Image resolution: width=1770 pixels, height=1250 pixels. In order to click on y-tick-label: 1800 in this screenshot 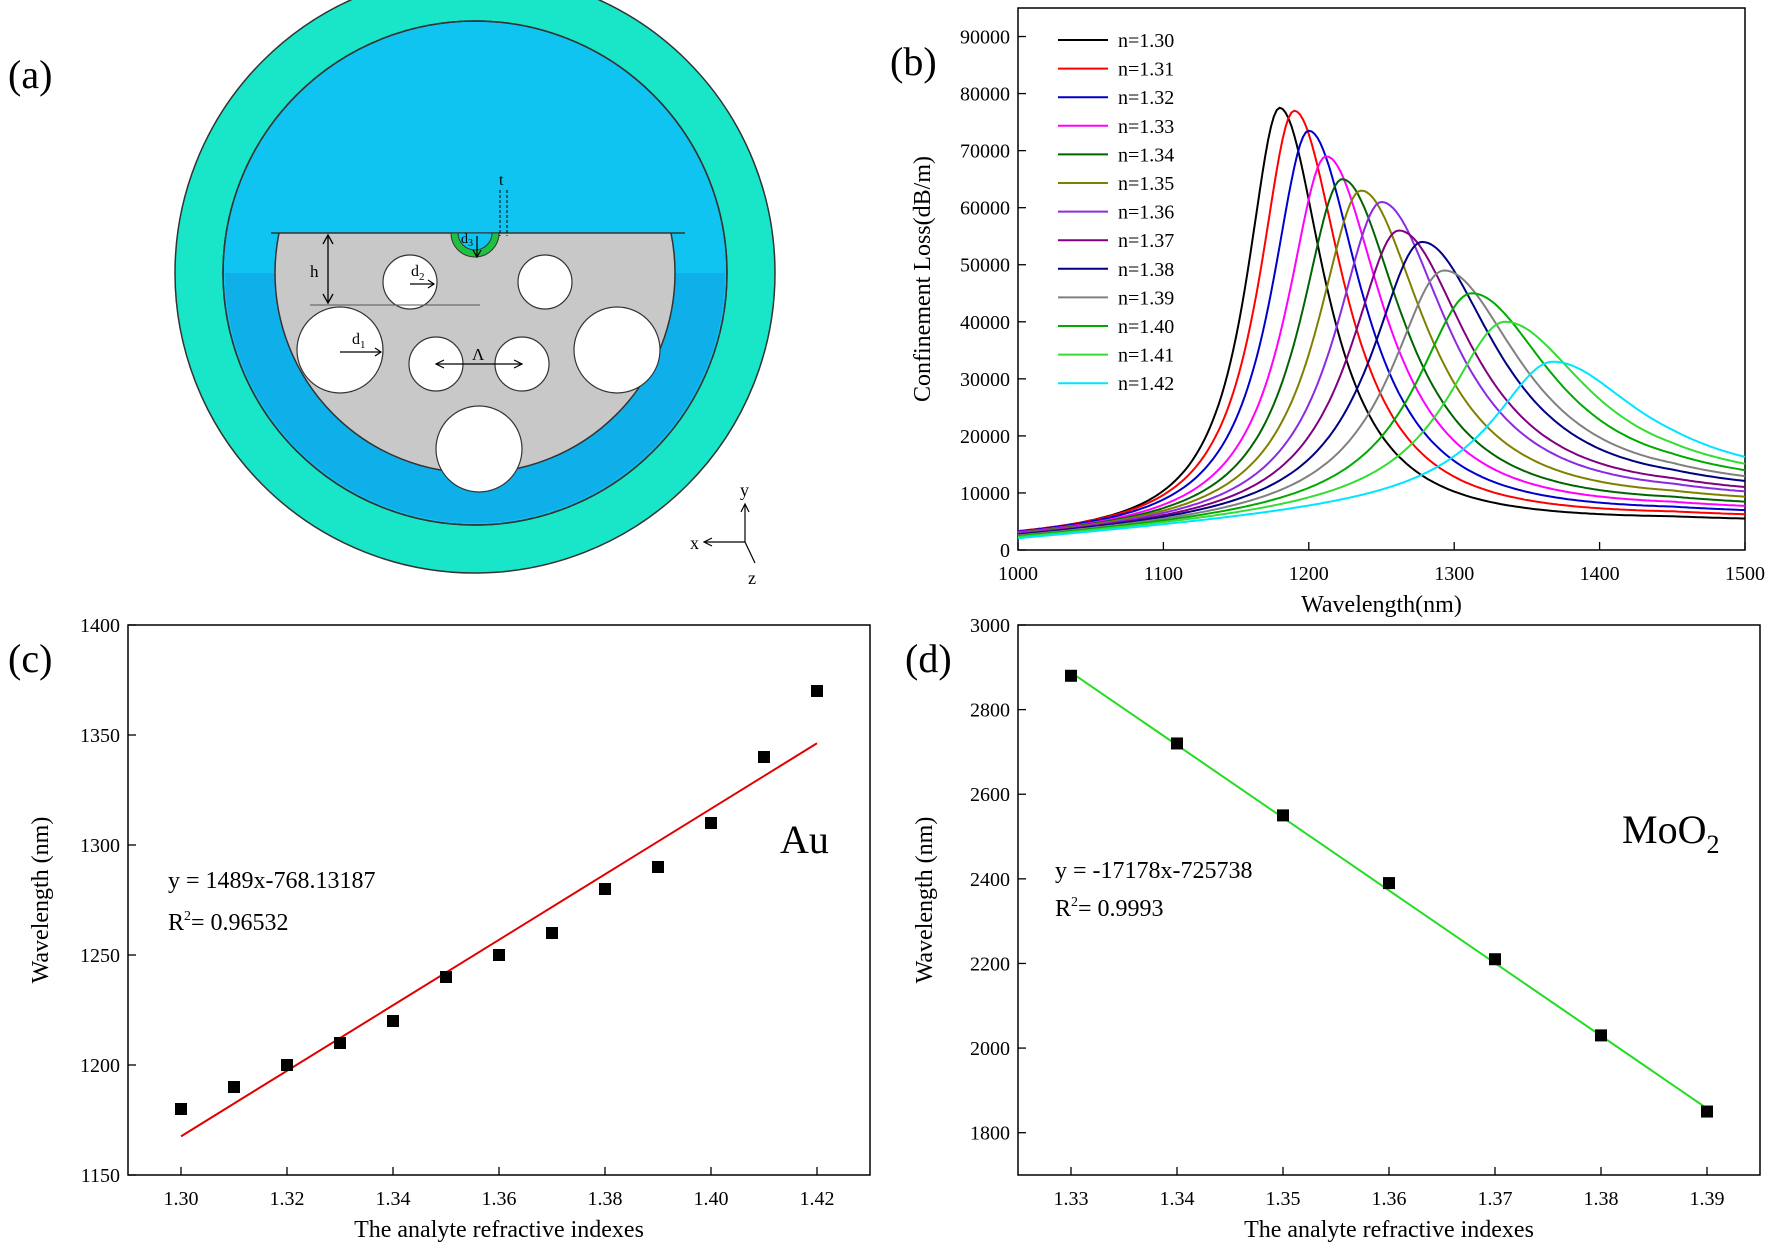, I will do `click(990, 1134)`.